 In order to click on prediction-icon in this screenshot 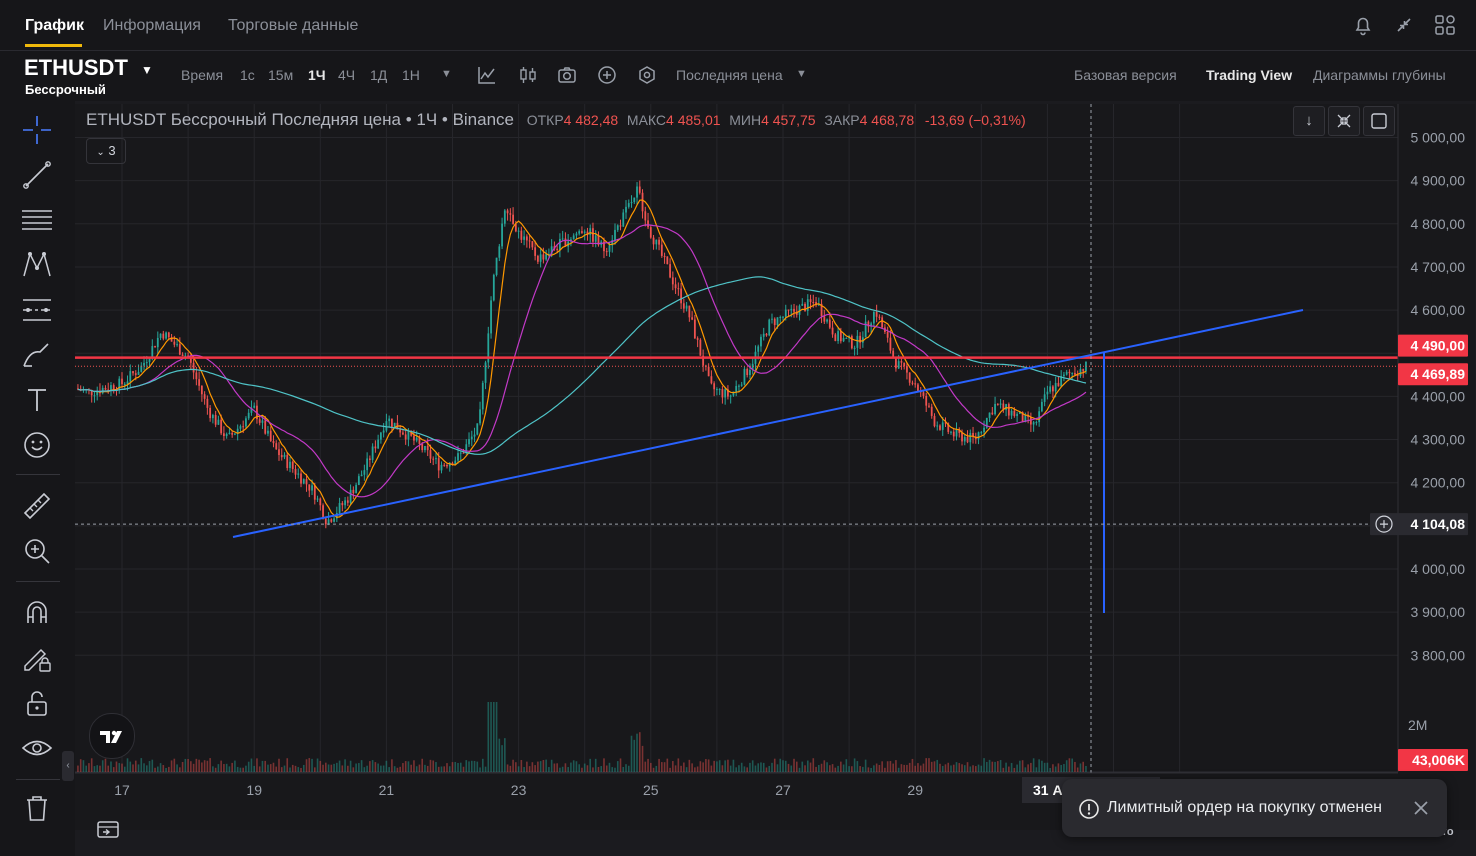, I will do `click(37, 310)`.